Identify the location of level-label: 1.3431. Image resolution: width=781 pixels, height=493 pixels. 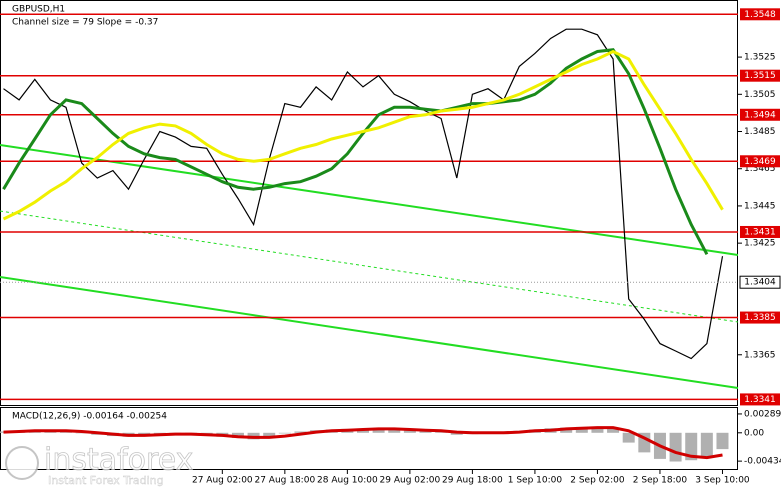
(760, 232).